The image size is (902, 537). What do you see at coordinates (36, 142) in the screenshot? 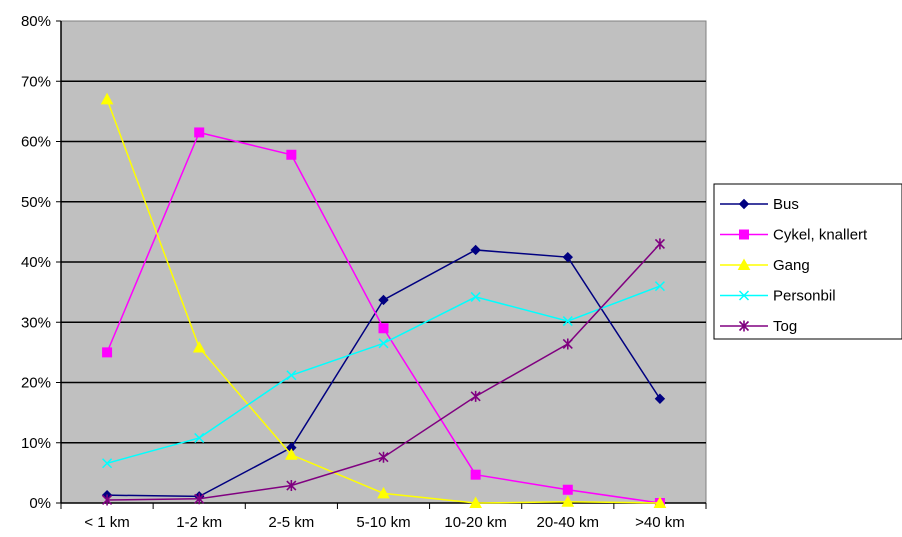
I see `y-tick-label: 60%` at bounding box center [36, 142].